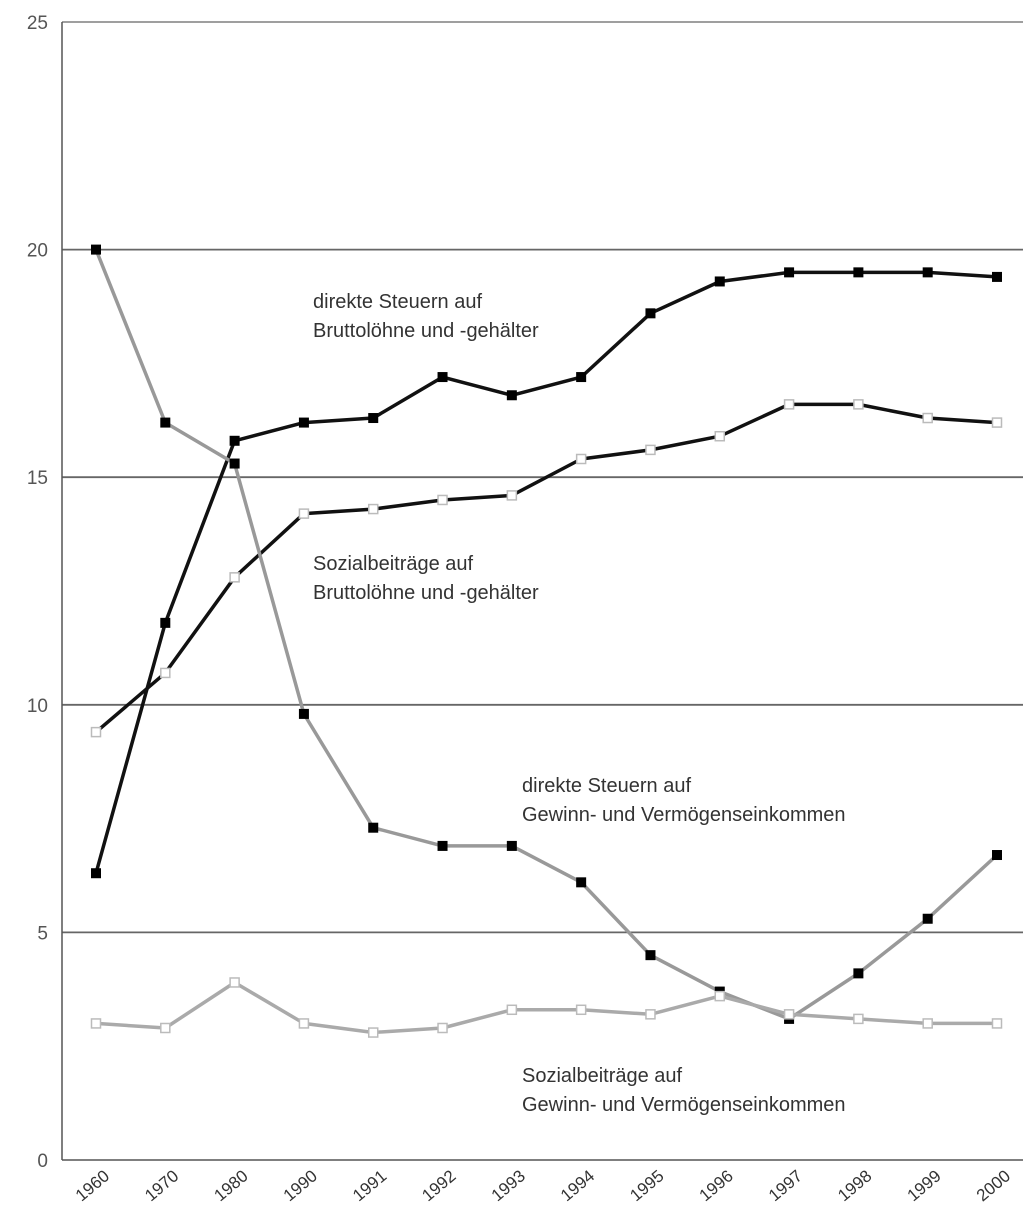 The image size is (1023, 1227). I want to click on series-line, so click(546, 1007).